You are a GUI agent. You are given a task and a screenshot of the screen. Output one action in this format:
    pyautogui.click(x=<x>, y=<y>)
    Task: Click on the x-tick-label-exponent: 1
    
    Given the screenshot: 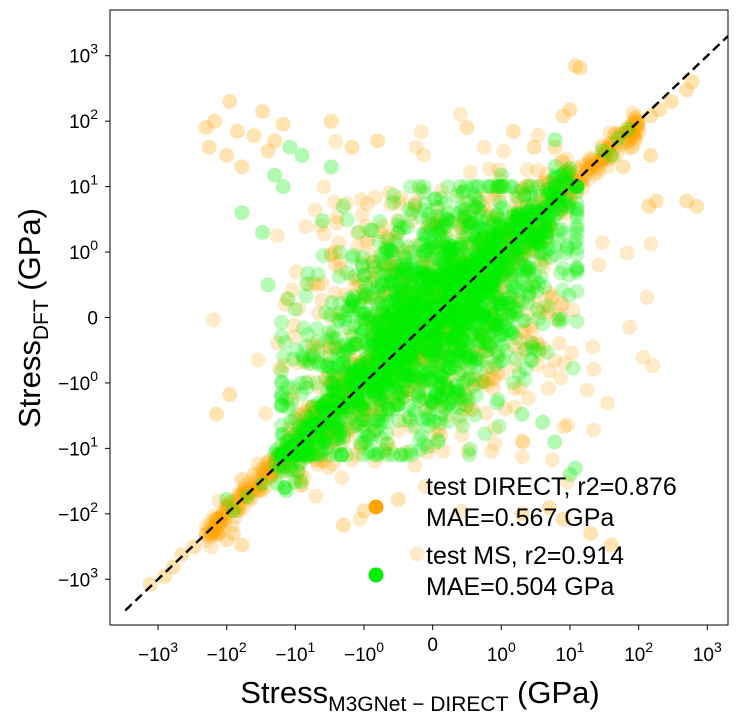 What is the action you would take?
    pyautogui.click(x=312, y=647)
    